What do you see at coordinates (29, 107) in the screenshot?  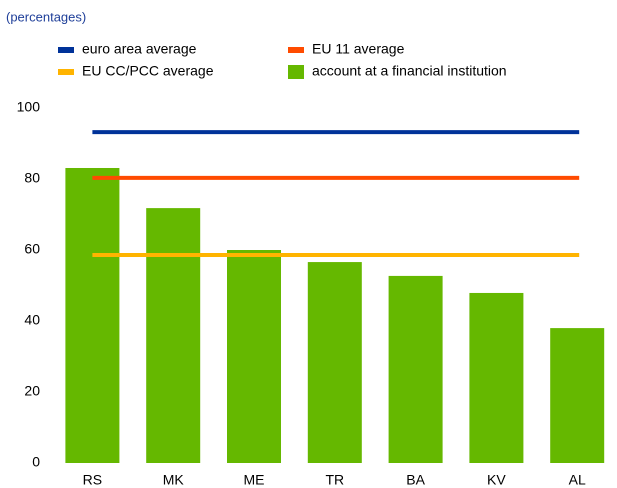 I see `y-tick-label: 100` at bounding box center [29, 107].